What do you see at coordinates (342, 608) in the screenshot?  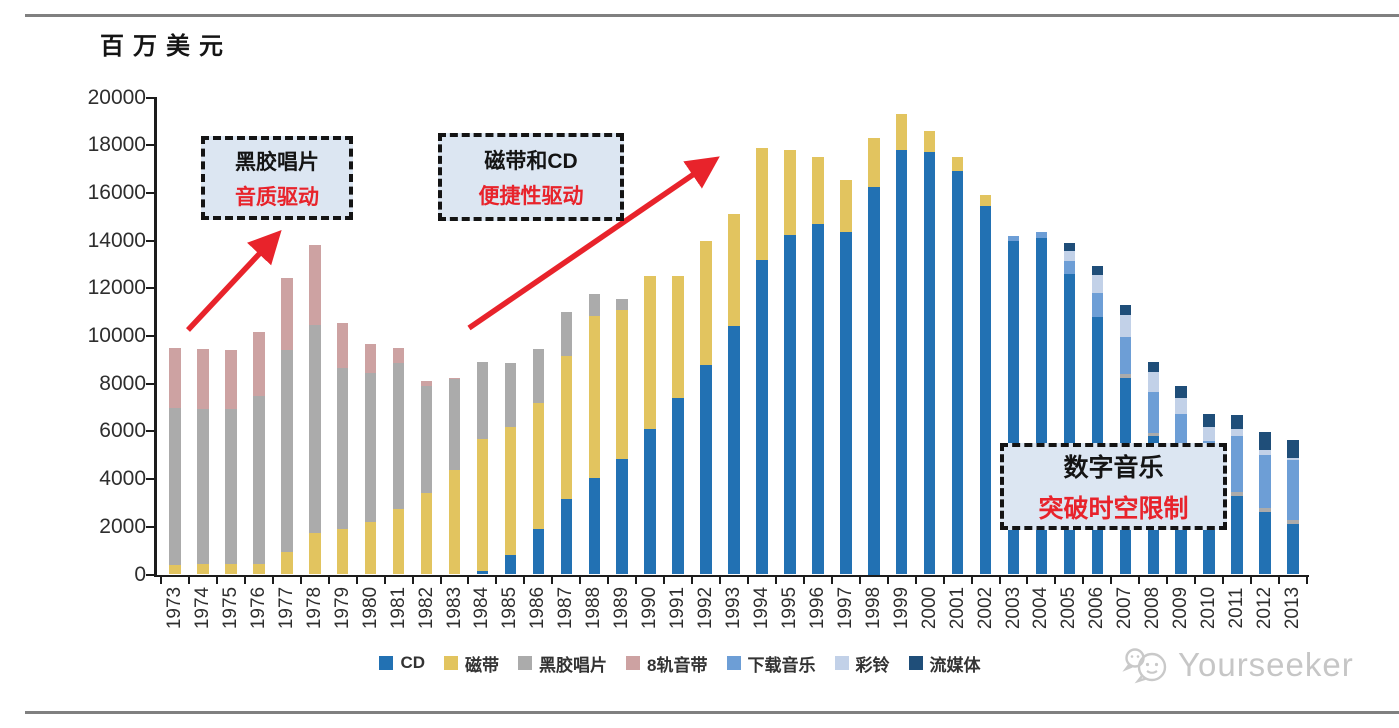 I see `x-axis-label-1979: 1979` at bounding box center [342, 608].